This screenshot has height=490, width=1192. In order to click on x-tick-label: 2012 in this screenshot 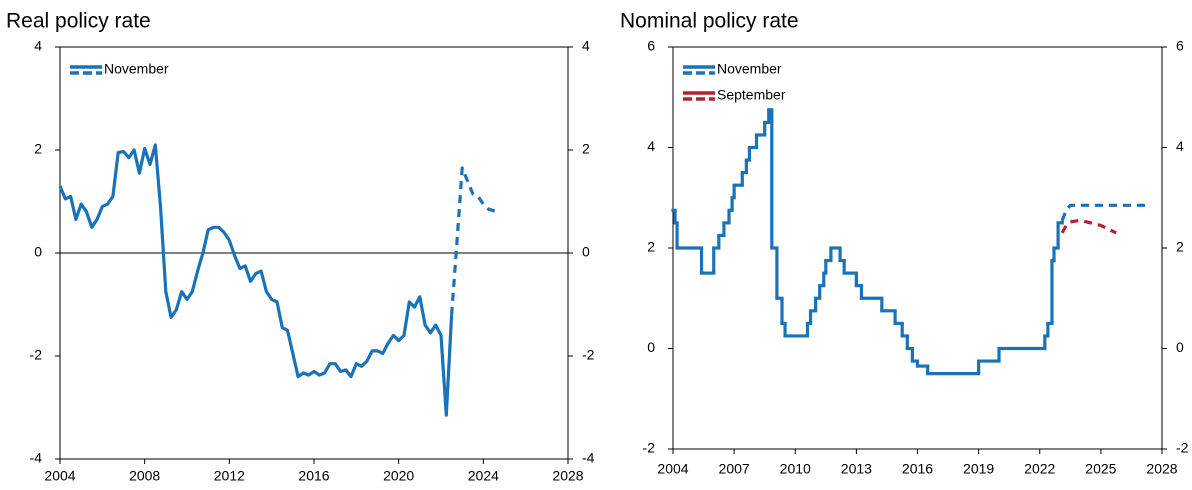, I will do `click(229, 476)`.